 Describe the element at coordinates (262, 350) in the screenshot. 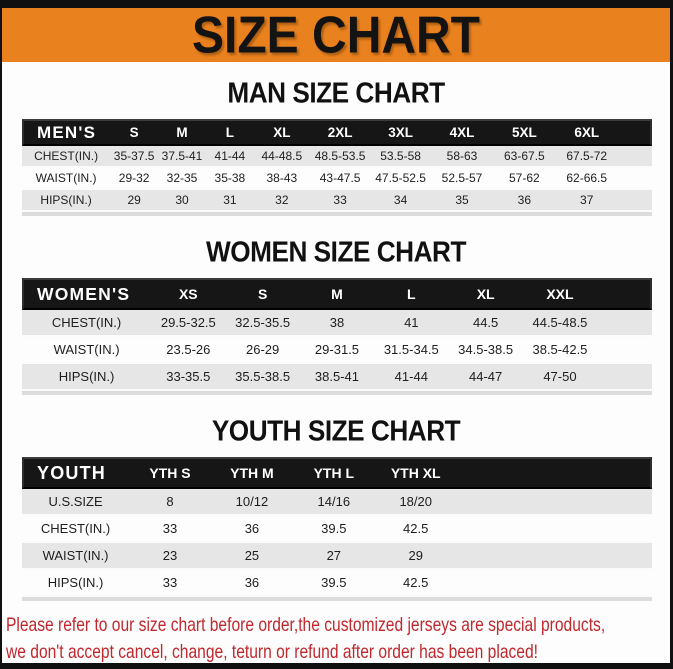

I see `size-value: 26-29` at that location.